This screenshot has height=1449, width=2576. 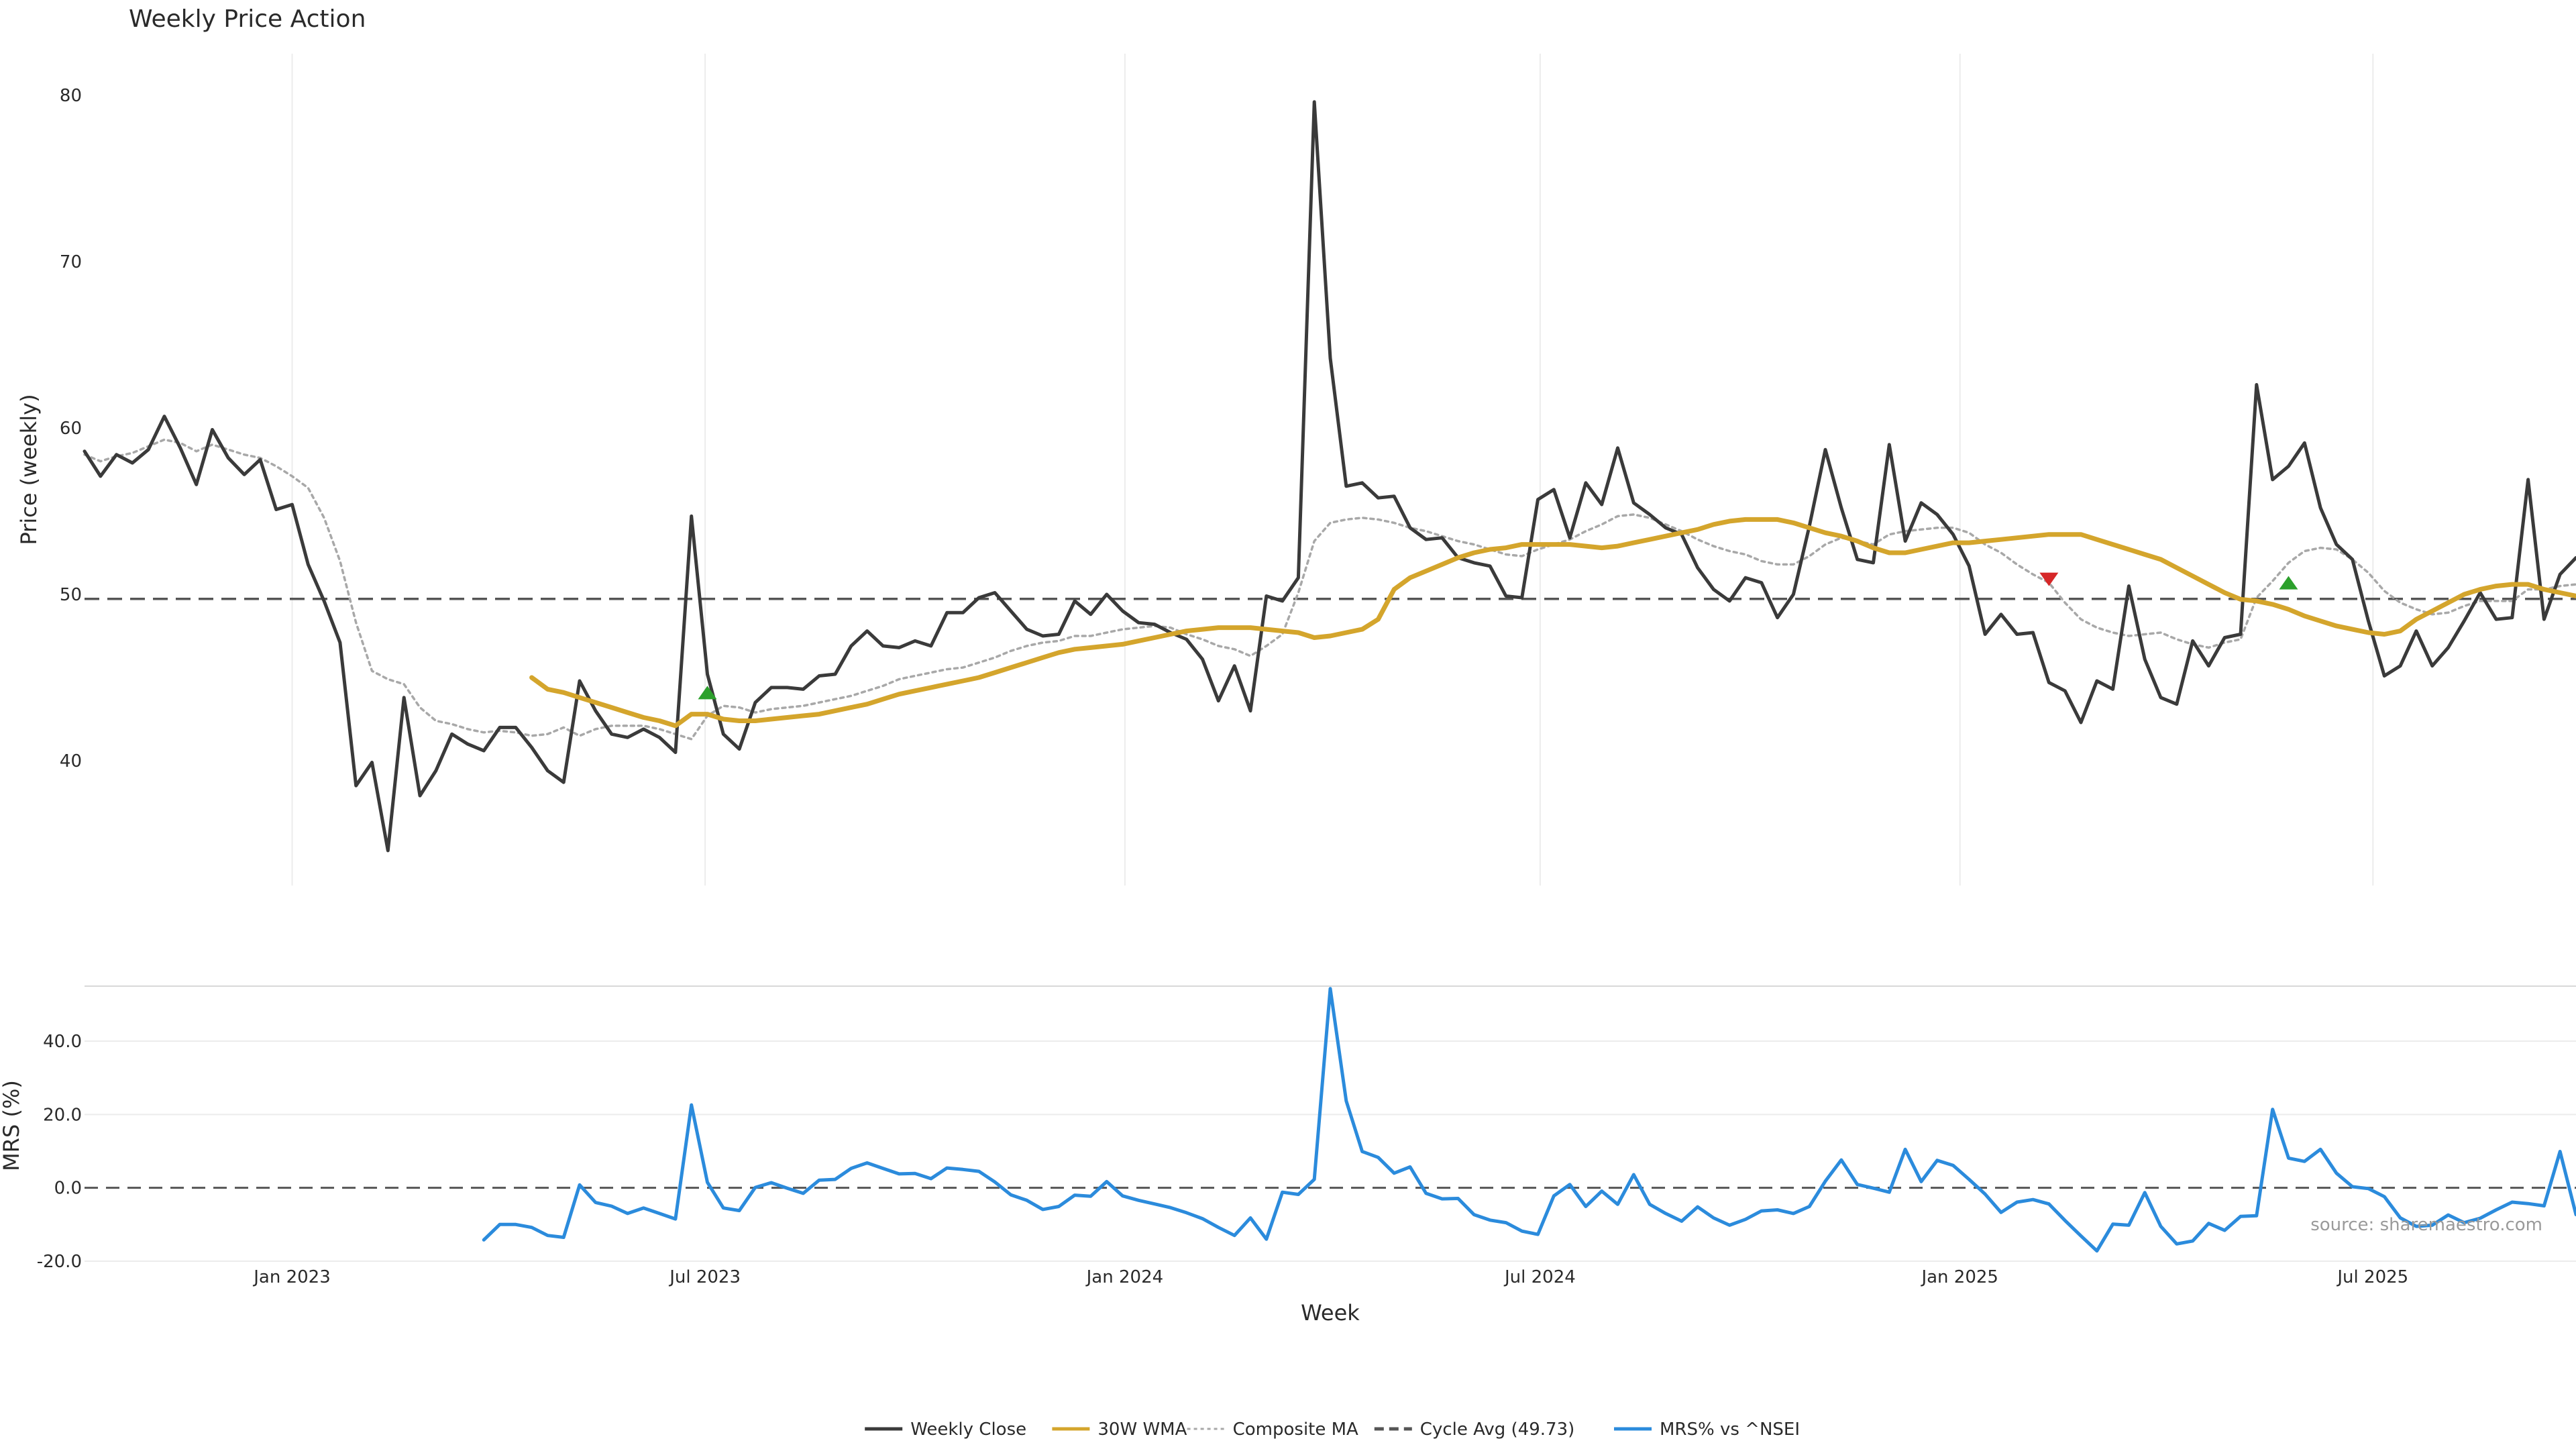 I want to click on price-y-tick-label: 50, so click(x=71, y=595).